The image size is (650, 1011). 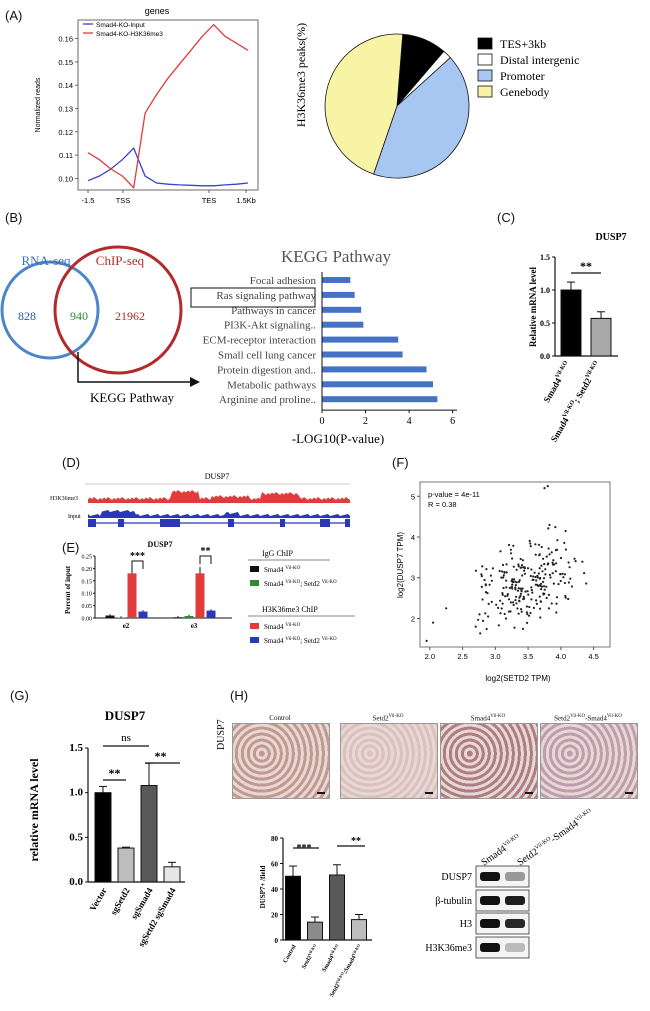 What do you see at coordinates (120, 901) in the screenshot?
I see `g-category: sgSetd2` at bounding box center [120, 901].